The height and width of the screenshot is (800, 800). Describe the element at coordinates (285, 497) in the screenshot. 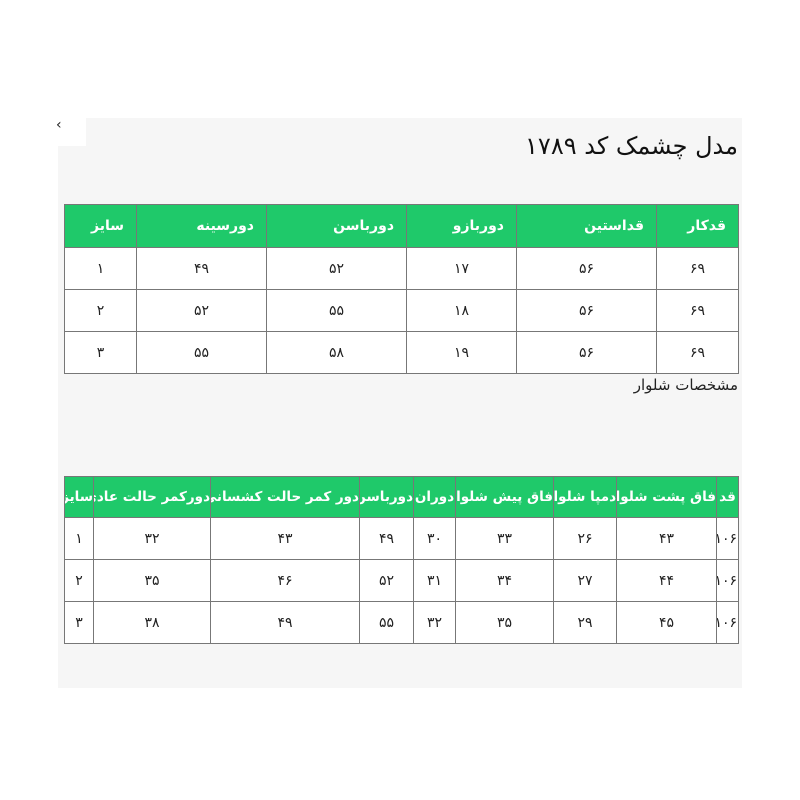

I see `column-header: دور کمر حالت کشسانی` at that location.